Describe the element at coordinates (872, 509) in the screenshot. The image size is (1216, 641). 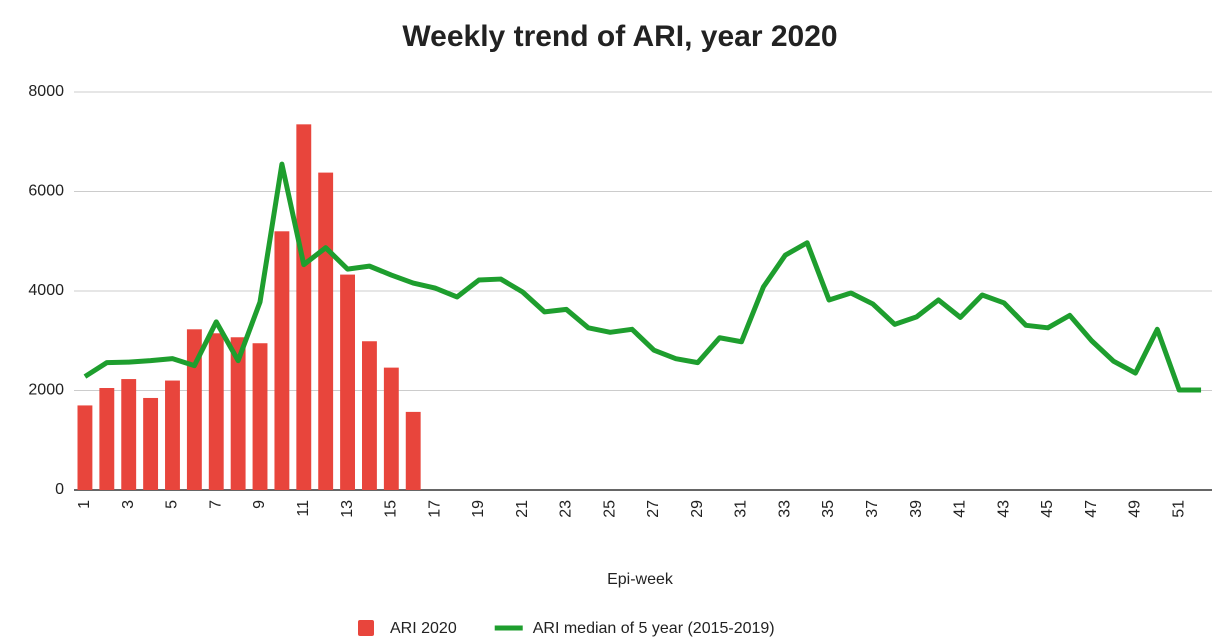
I see `x-tick-label: 37` at that location.